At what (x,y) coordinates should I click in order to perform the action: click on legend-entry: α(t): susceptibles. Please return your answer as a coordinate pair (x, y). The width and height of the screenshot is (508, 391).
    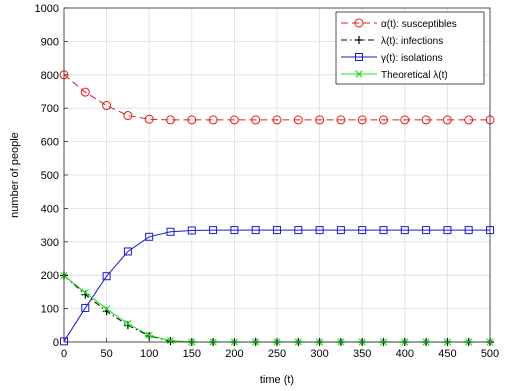
    Looking at the image, I should click on (399, 24).